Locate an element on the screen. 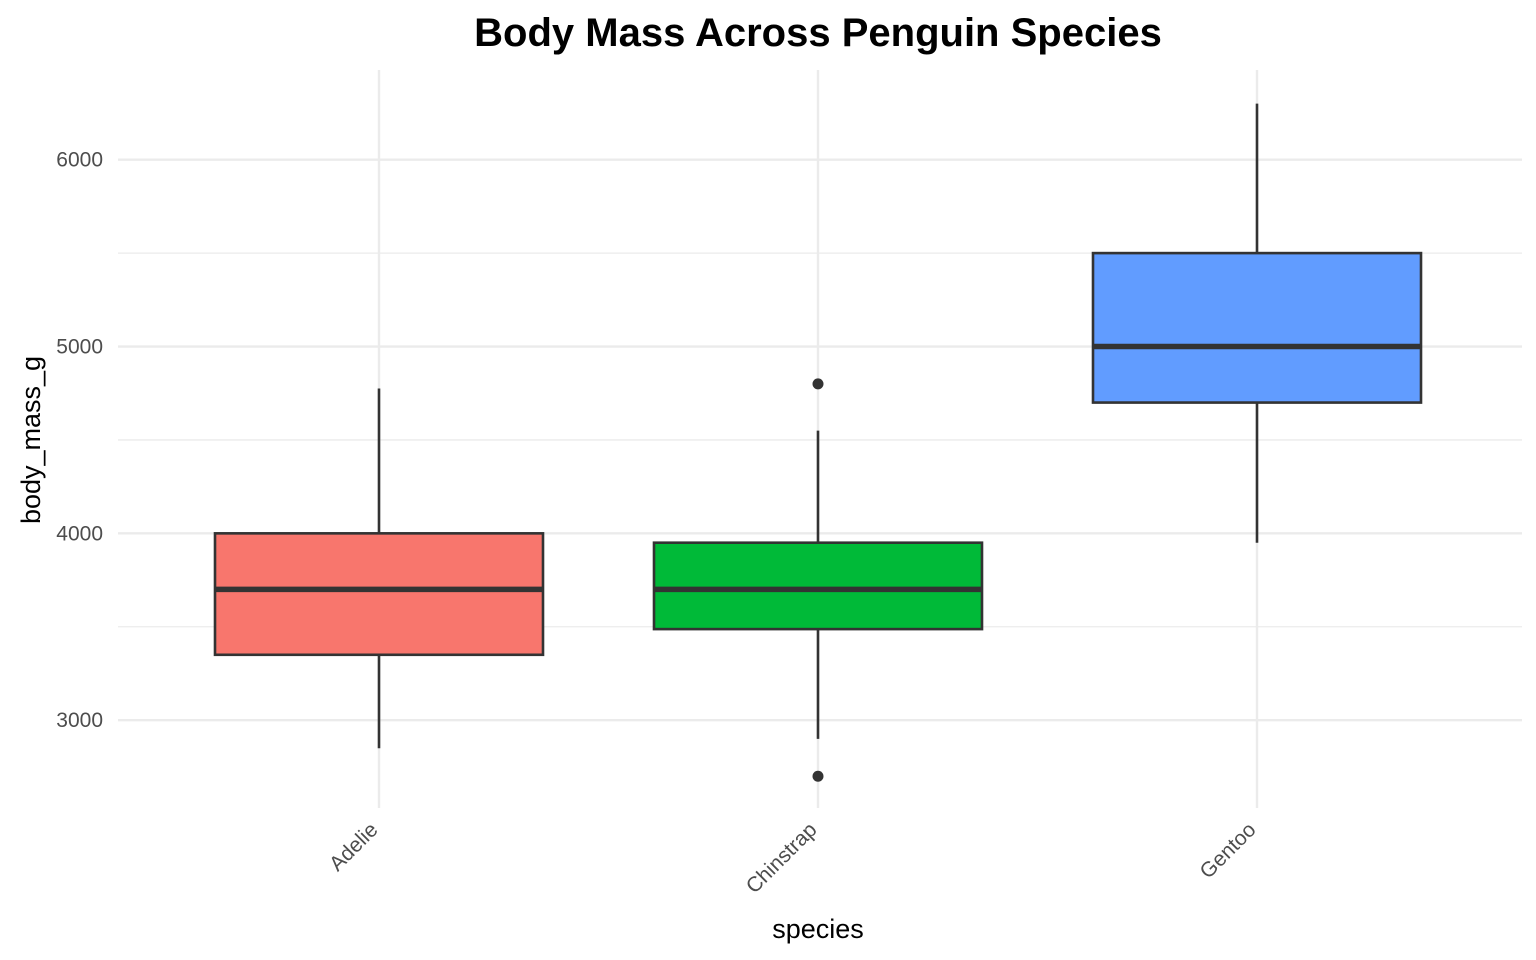  box-gentoo is located at coordinates (1257, 323).